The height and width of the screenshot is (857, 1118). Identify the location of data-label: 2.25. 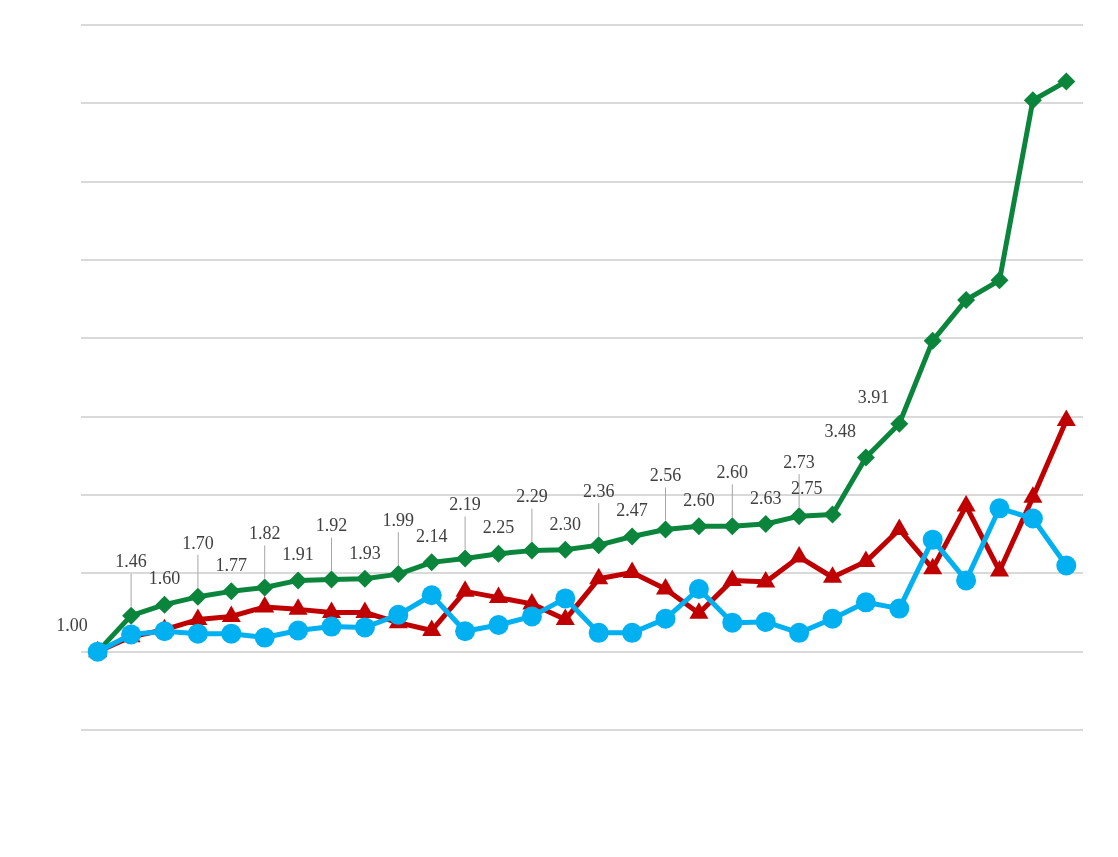
(498, 527).